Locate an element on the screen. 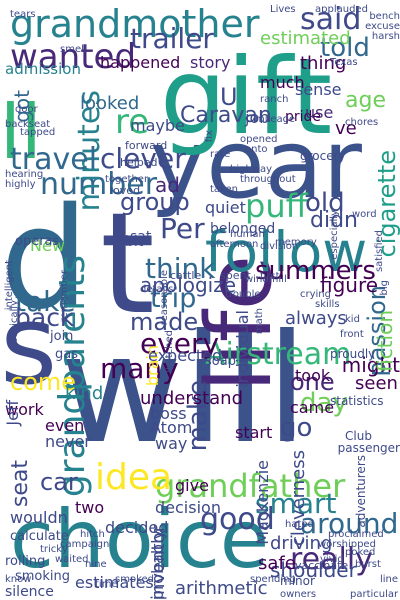 Image resolution: width=400 pixels, height=600 pixels. word-memory: memory is located at coordinates (296, 242).